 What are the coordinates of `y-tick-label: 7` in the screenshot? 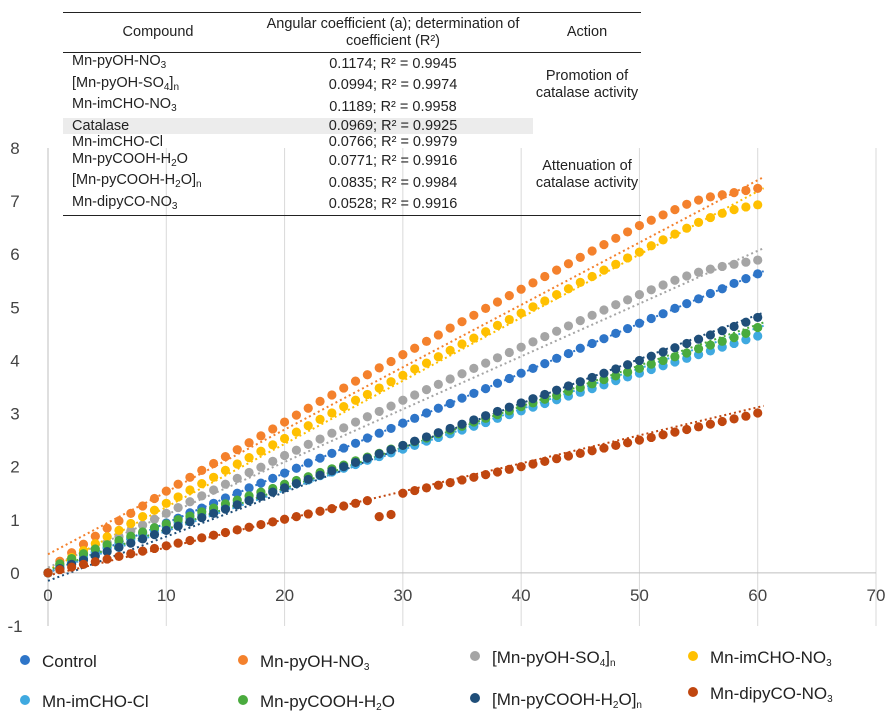 It's located at (14, 201).